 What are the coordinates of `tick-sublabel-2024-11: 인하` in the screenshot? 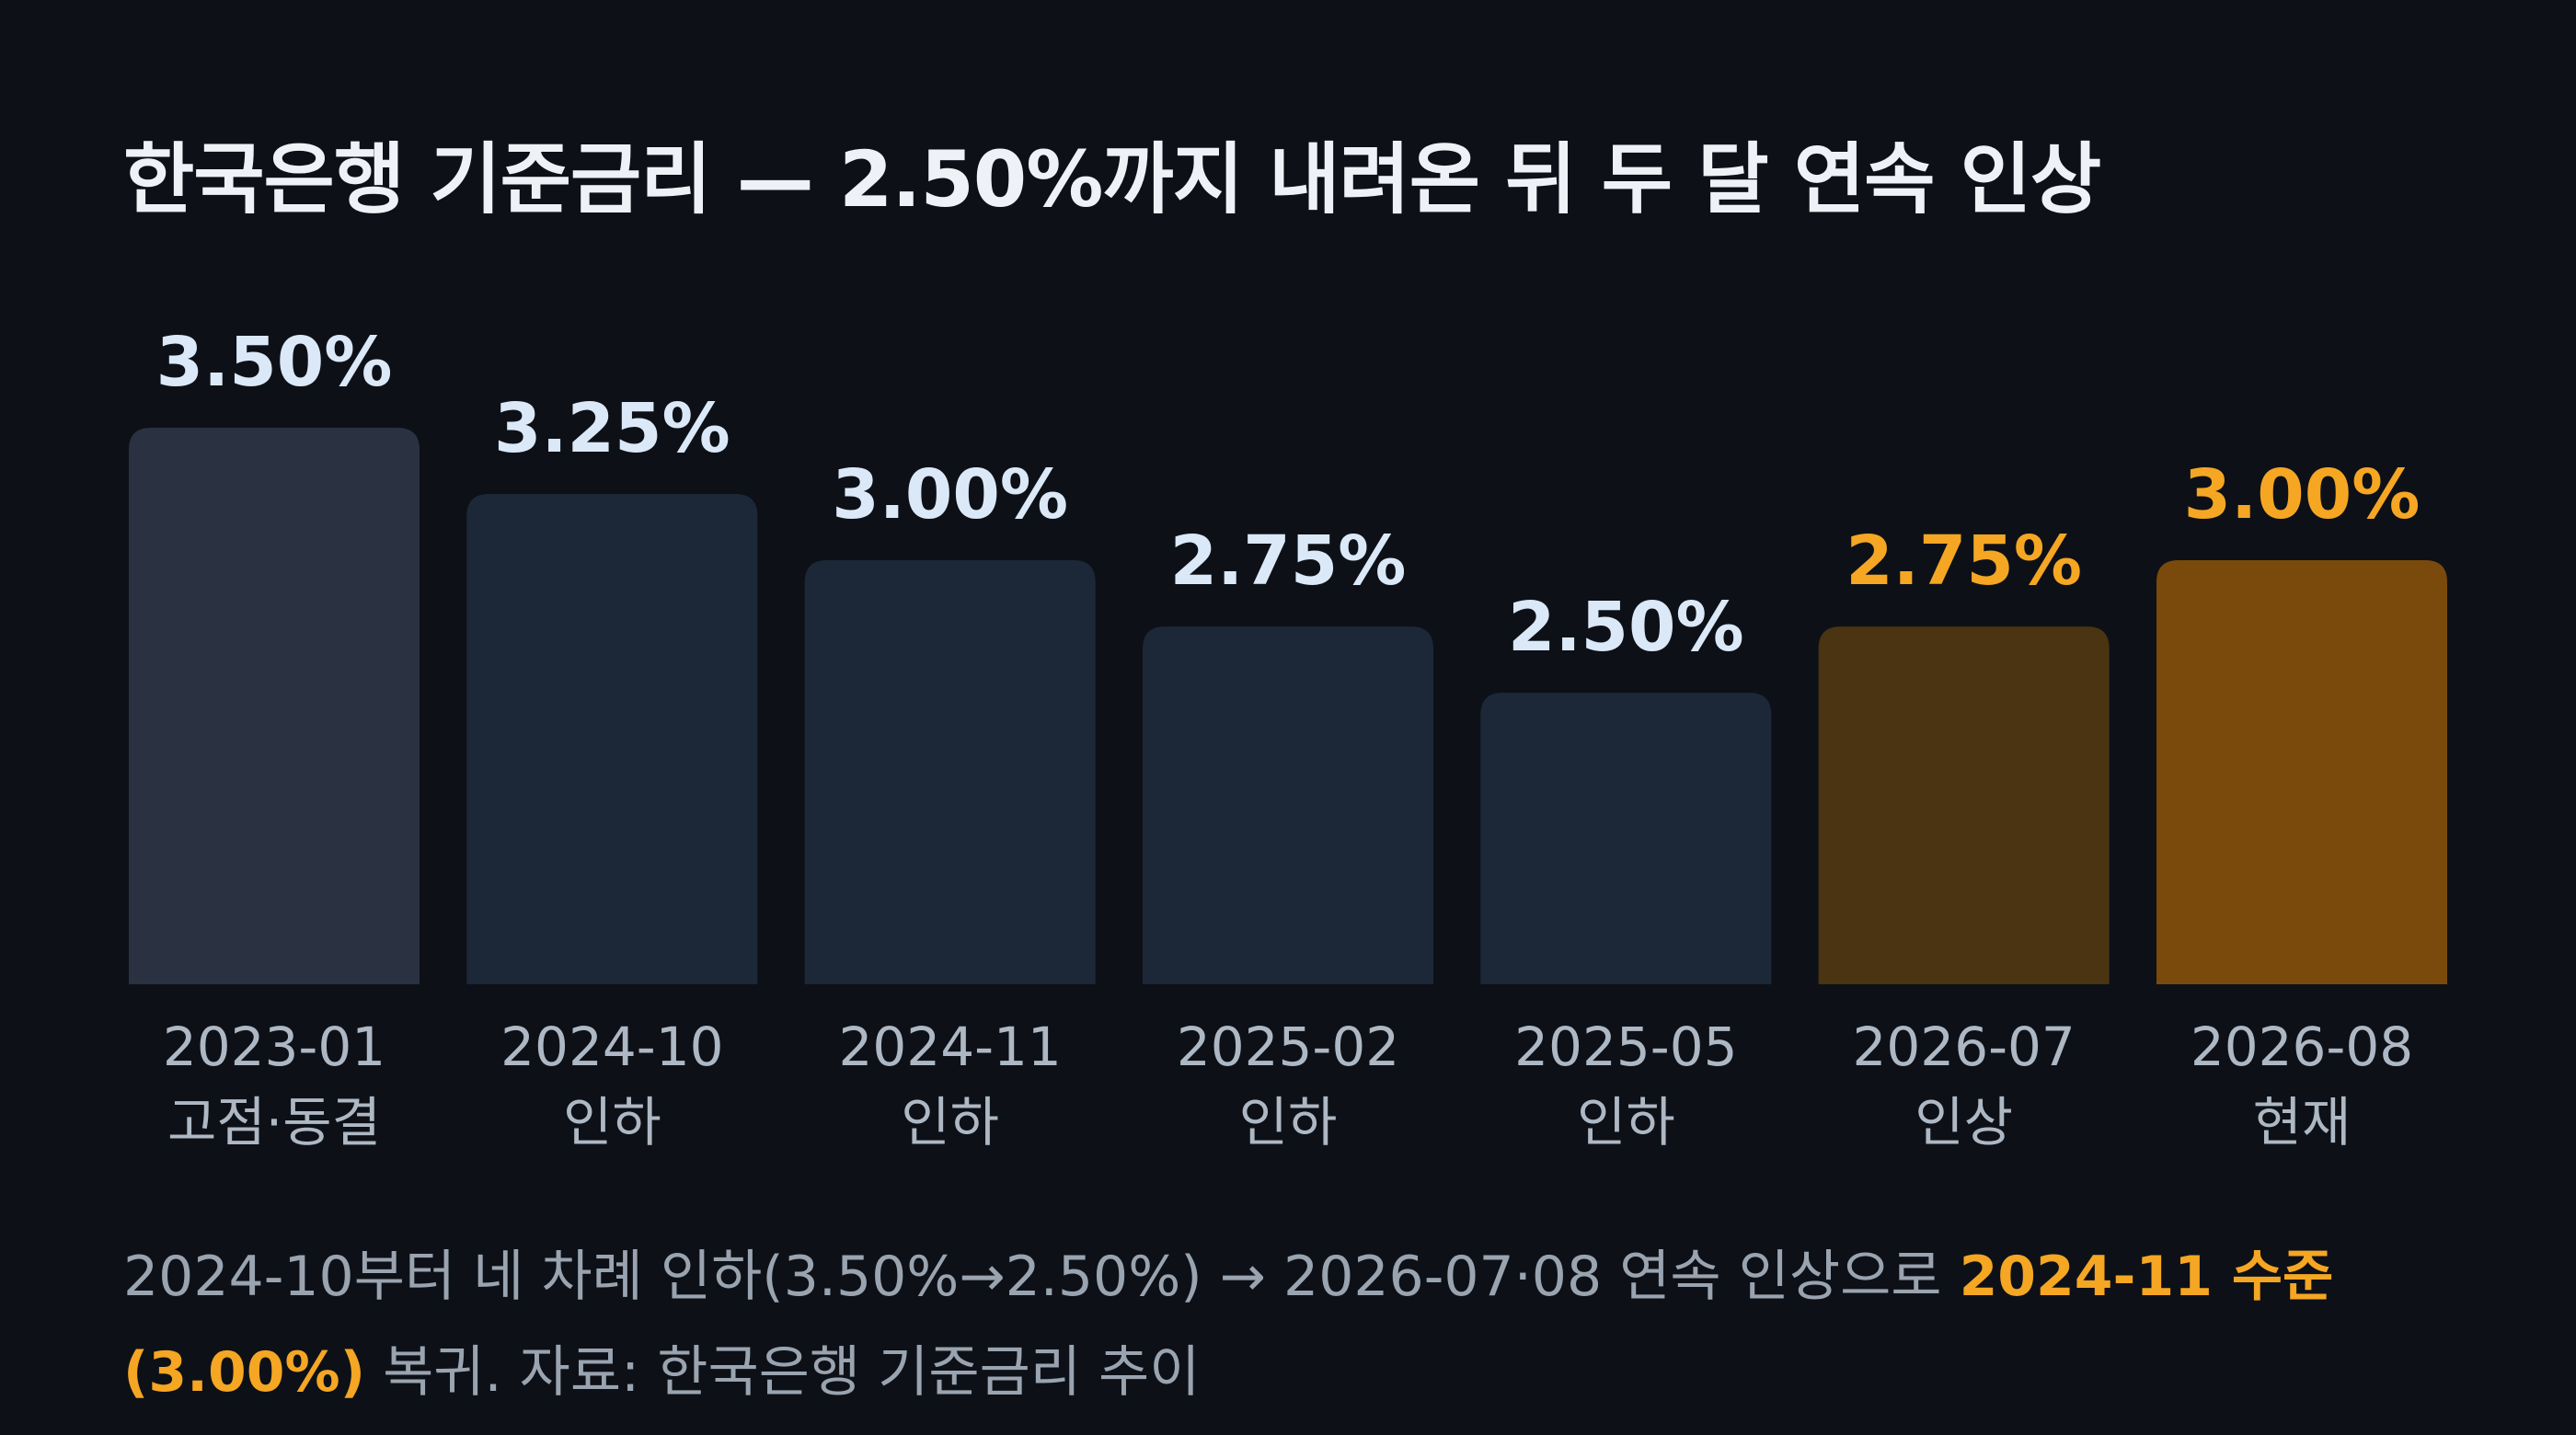 It's located at (950, 1122).